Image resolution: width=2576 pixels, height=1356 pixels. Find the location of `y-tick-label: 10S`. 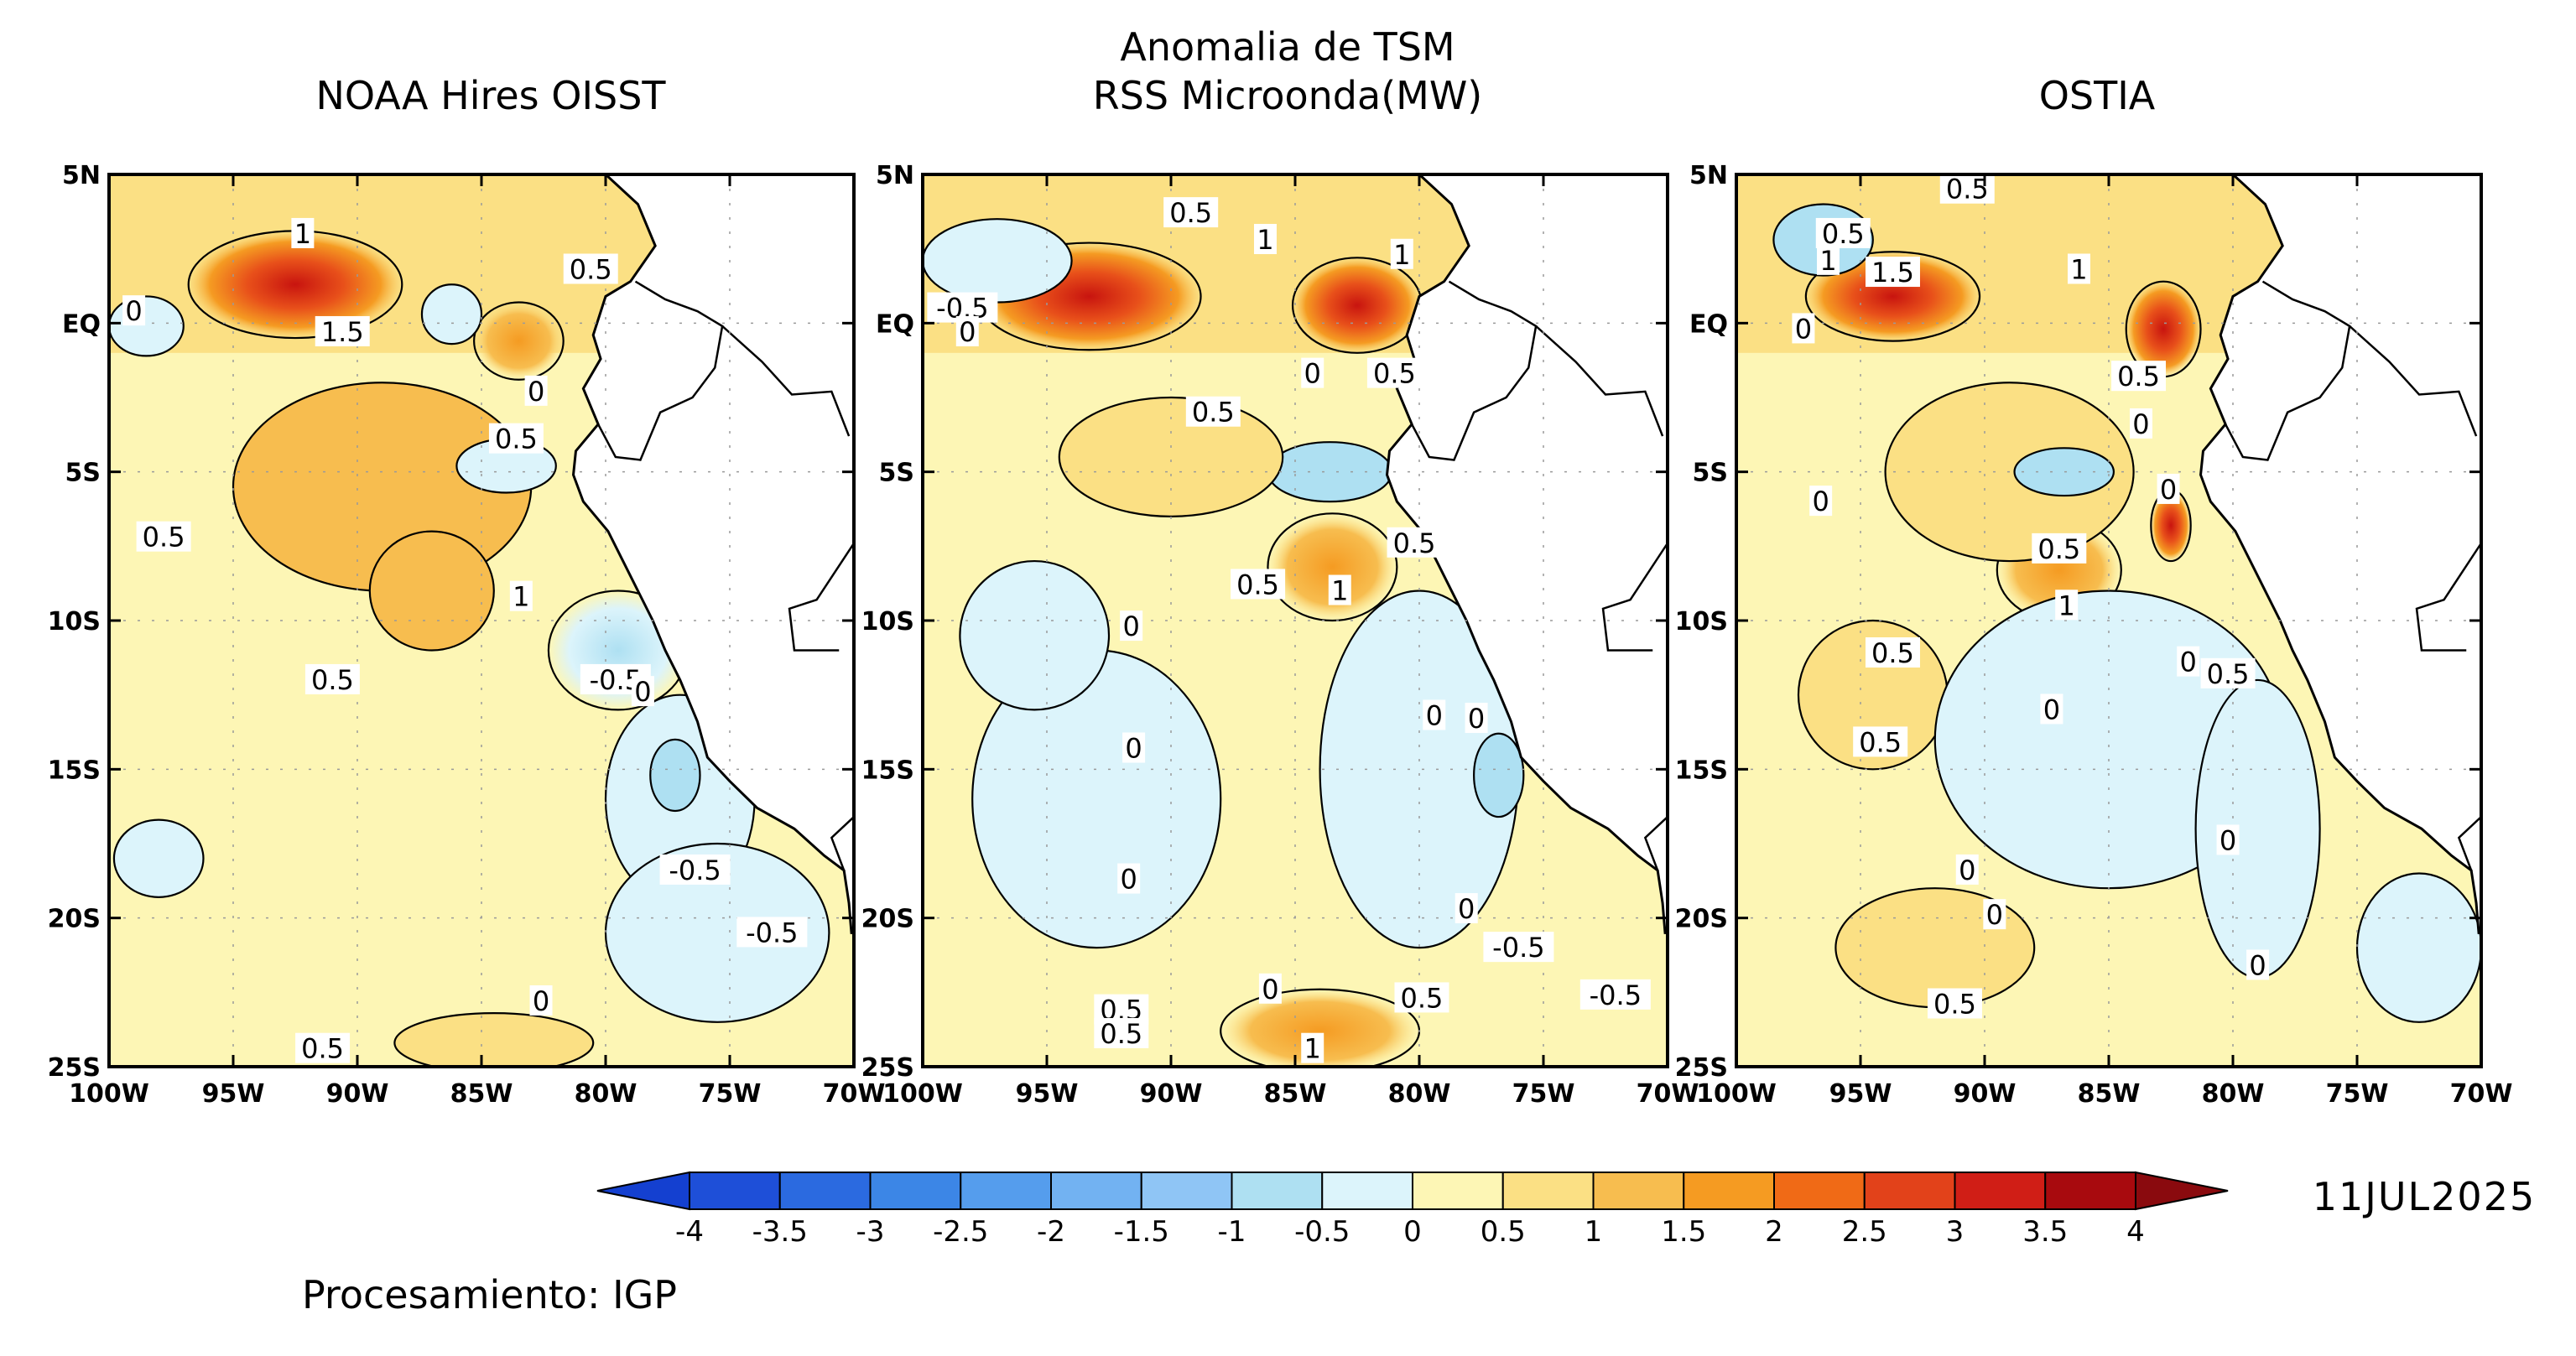

y-tick-label: 10S is located at coordinates (887, 621).